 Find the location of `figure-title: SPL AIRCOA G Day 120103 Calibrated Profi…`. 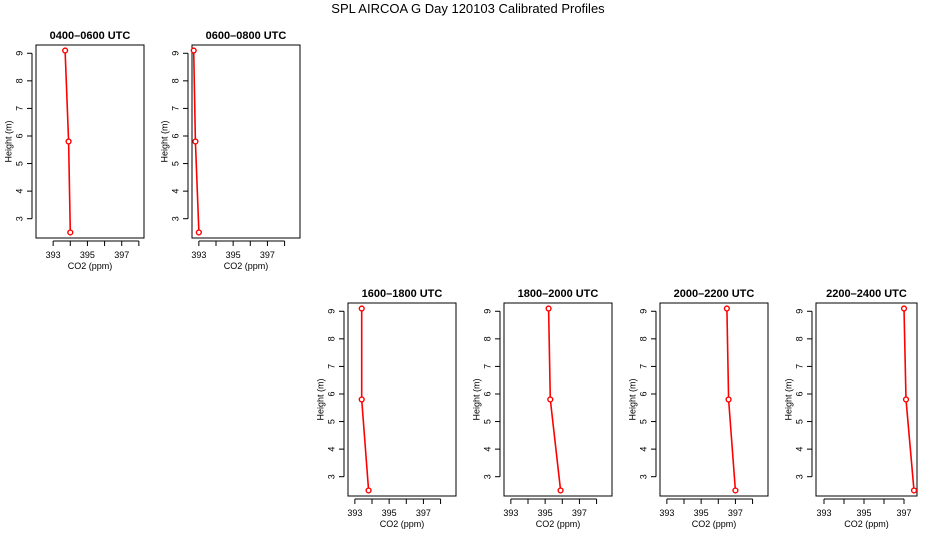

figure-title: SPL AIRCOA G Day 120103 Calibrated Profi… is located at coordinates (468, 8).